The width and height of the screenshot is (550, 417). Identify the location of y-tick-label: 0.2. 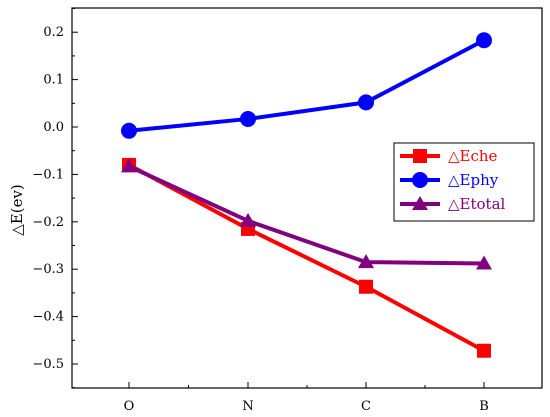
(53, 32).